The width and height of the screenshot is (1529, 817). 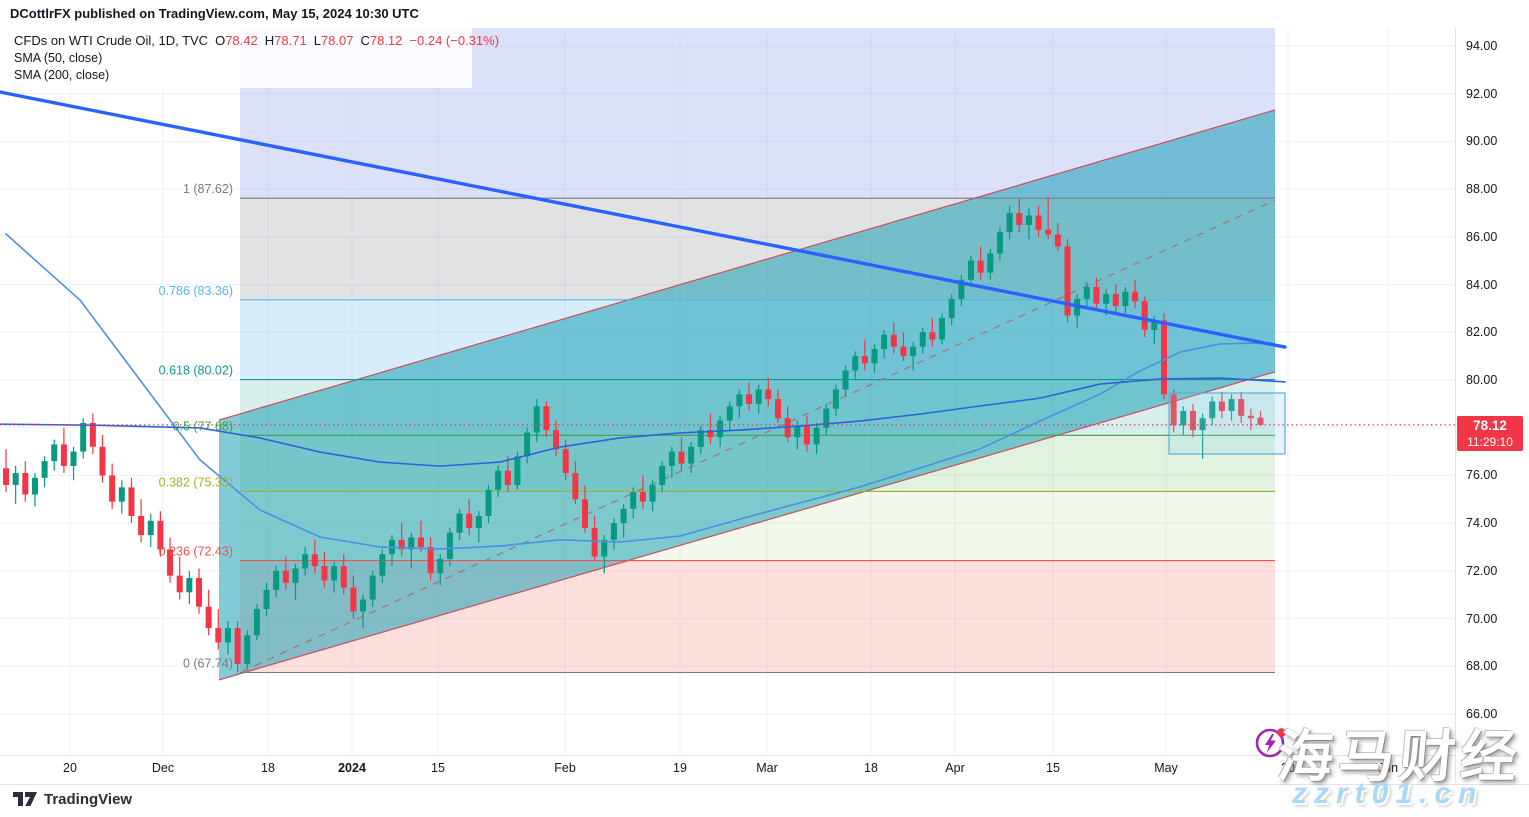 I want to click on tradingview-brand: TradingView, so click(x=72, y=799).